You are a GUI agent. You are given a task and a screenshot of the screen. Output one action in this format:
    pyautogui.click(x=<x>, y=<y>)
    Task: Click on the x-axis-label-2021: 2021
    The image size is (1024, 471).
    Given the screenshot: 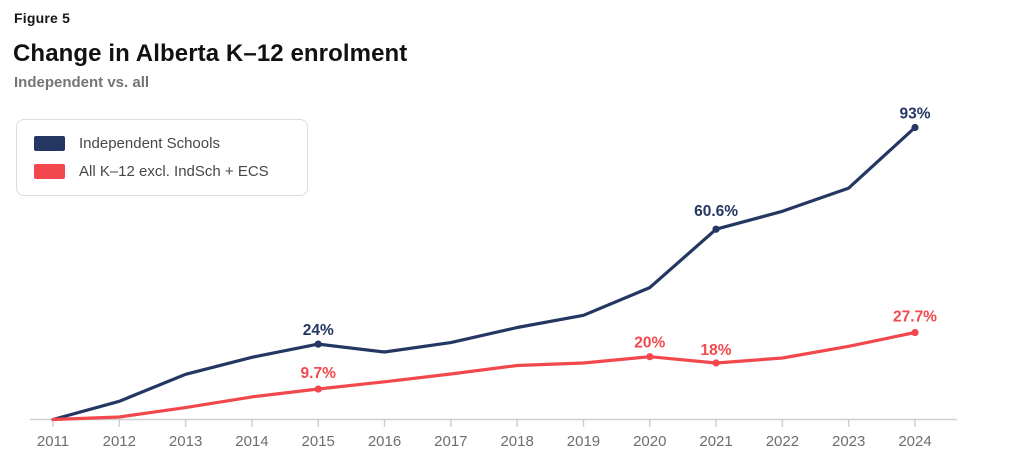 What is the action you would take?
    pyautogui.click(x=715, y=441)
    